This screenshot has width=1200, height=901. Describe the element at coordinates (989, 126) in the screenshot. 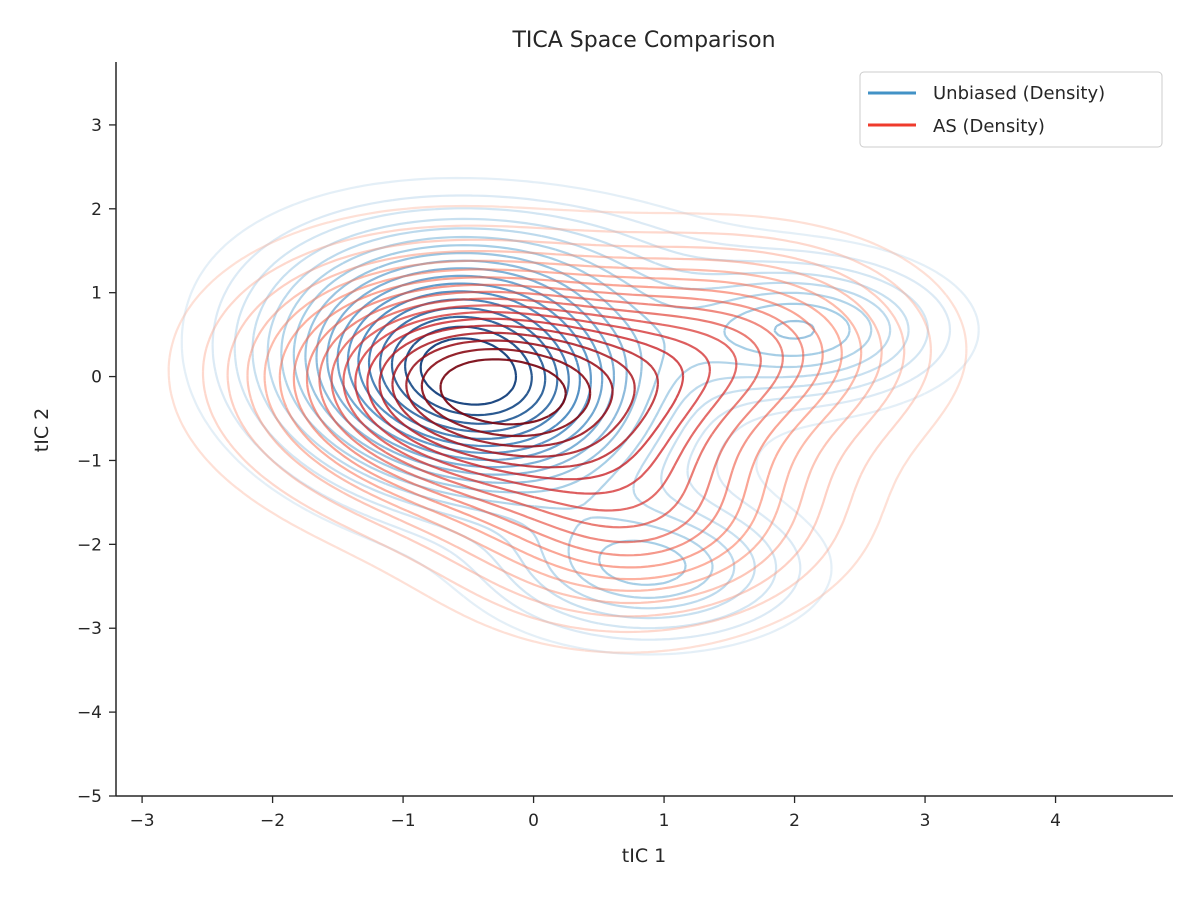

I see `legend-label-as: AS (Density)` at that location.